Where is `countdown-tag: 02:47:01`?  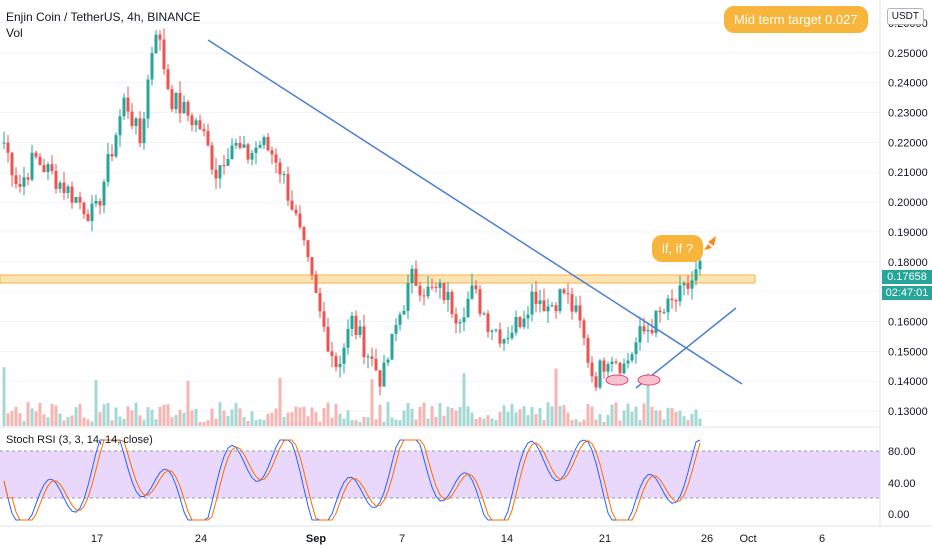 countdown-tag: 02:47:01 is located at coordinates (907, 293).